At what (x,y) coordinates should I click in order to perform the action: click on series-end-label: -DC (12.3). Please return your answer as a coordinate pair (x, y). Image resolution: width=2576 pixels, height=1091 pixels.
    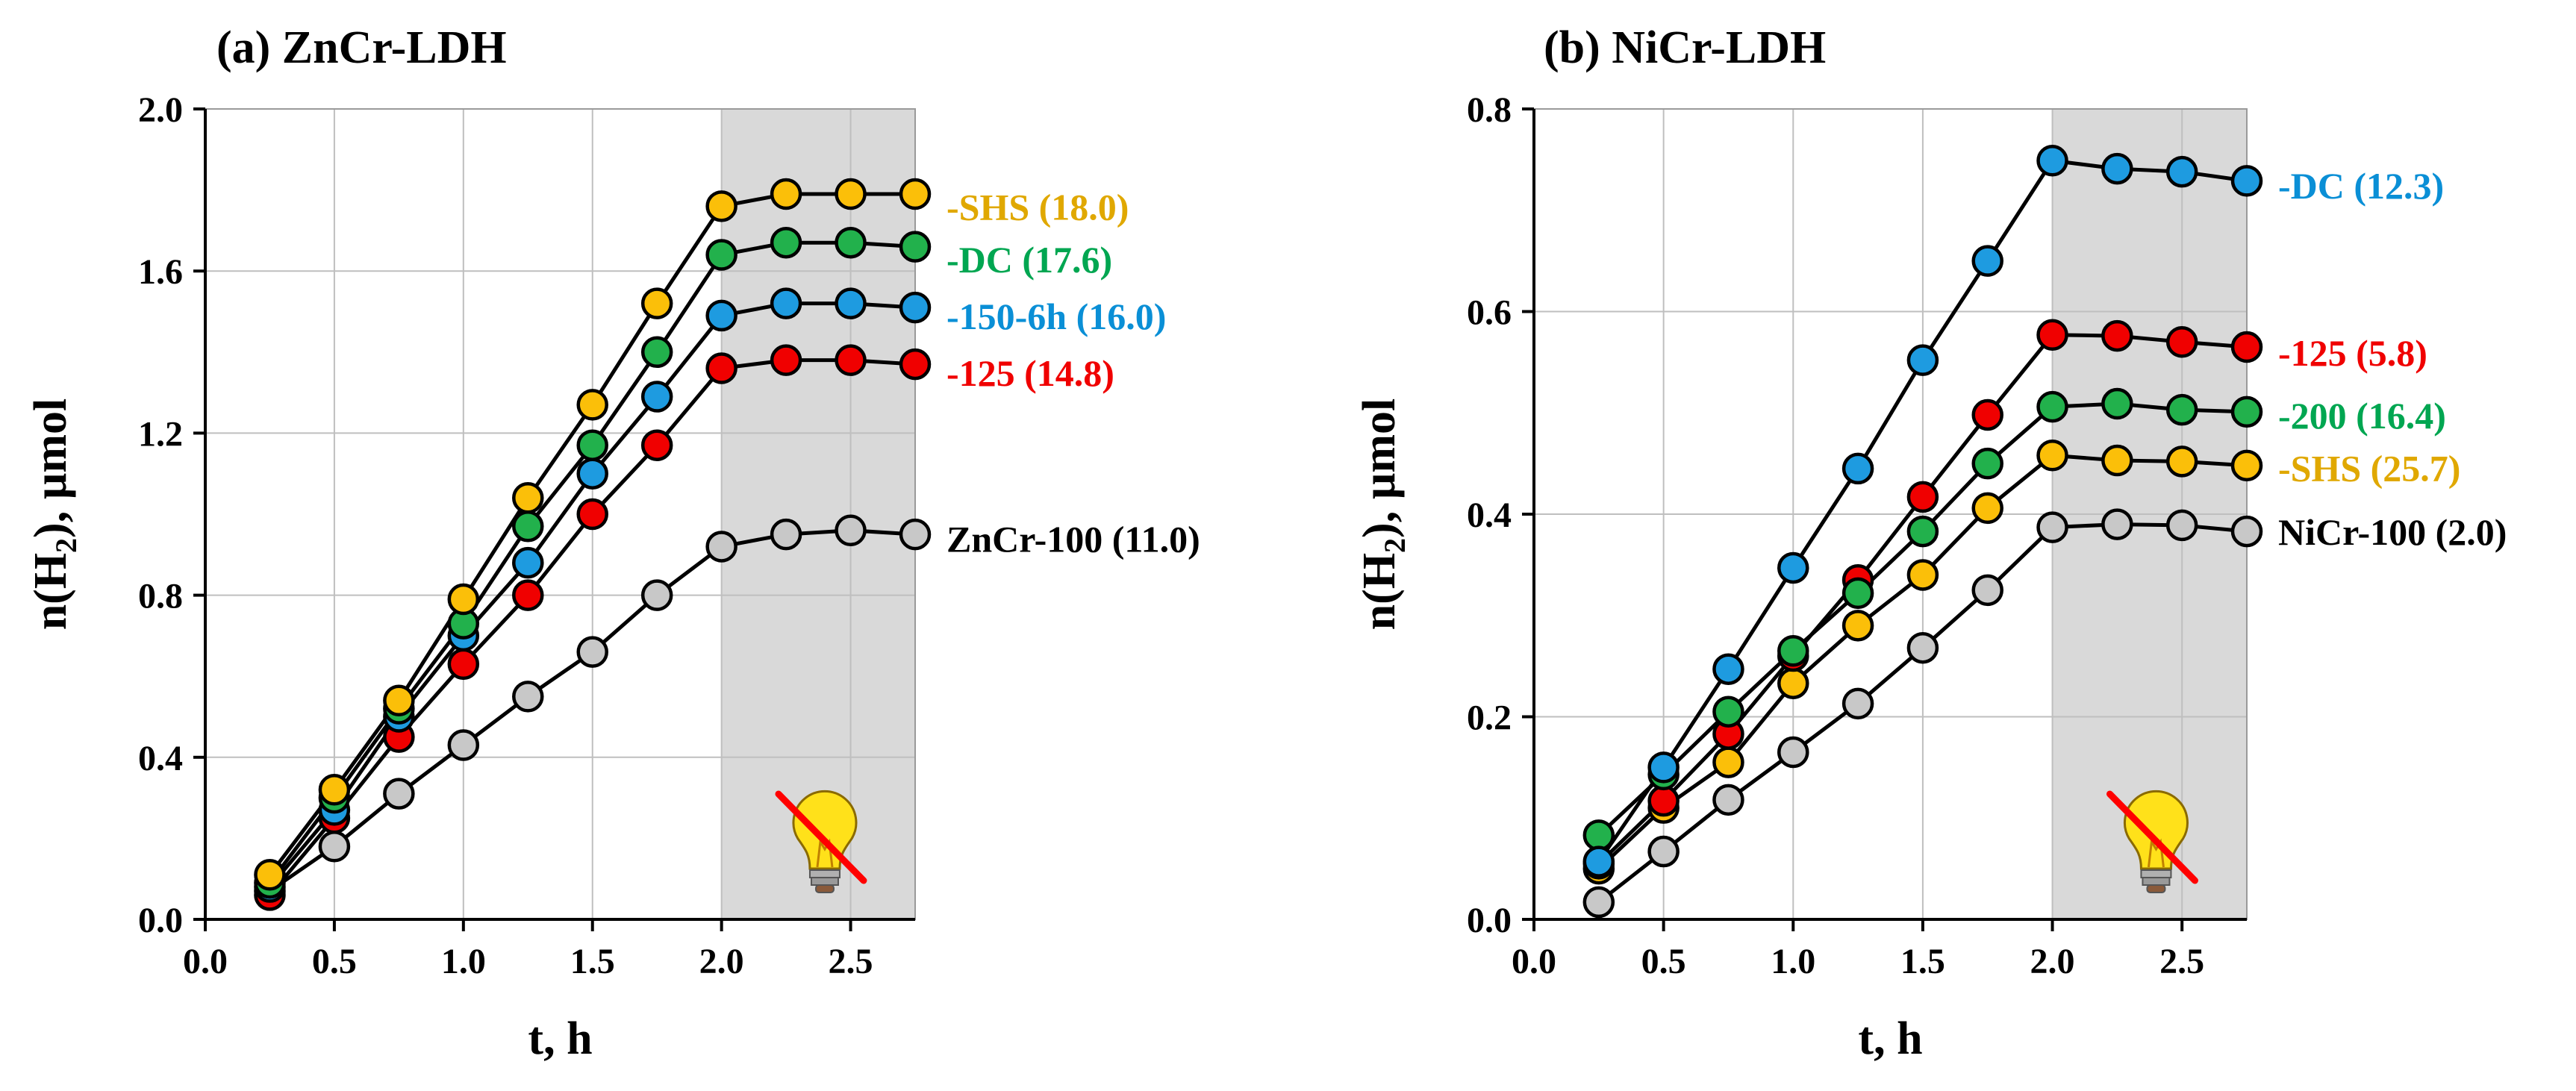
    Looking at the image, I should click on (2361, 186).